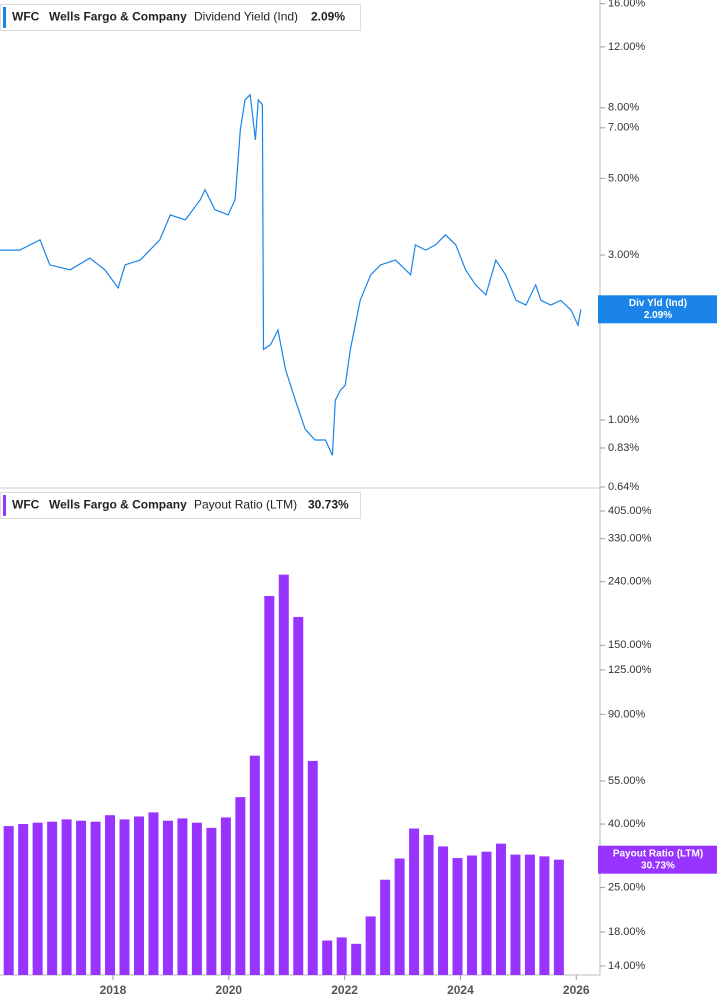  I want to click on y-tick-label: 7.00%, so click(623, 128).